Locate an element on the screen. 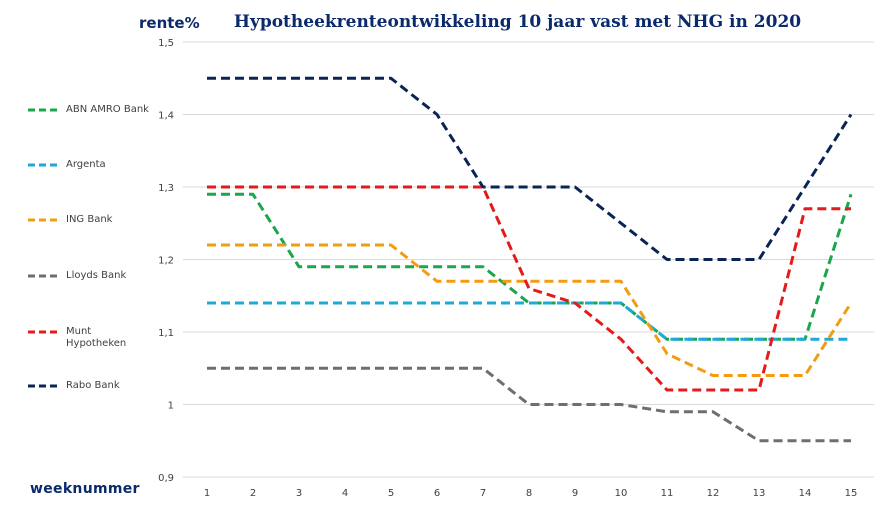 The width and height of the screenshot is (885, 513). legend-item: Munt Hypotheken is located at coordinates (77, 338).